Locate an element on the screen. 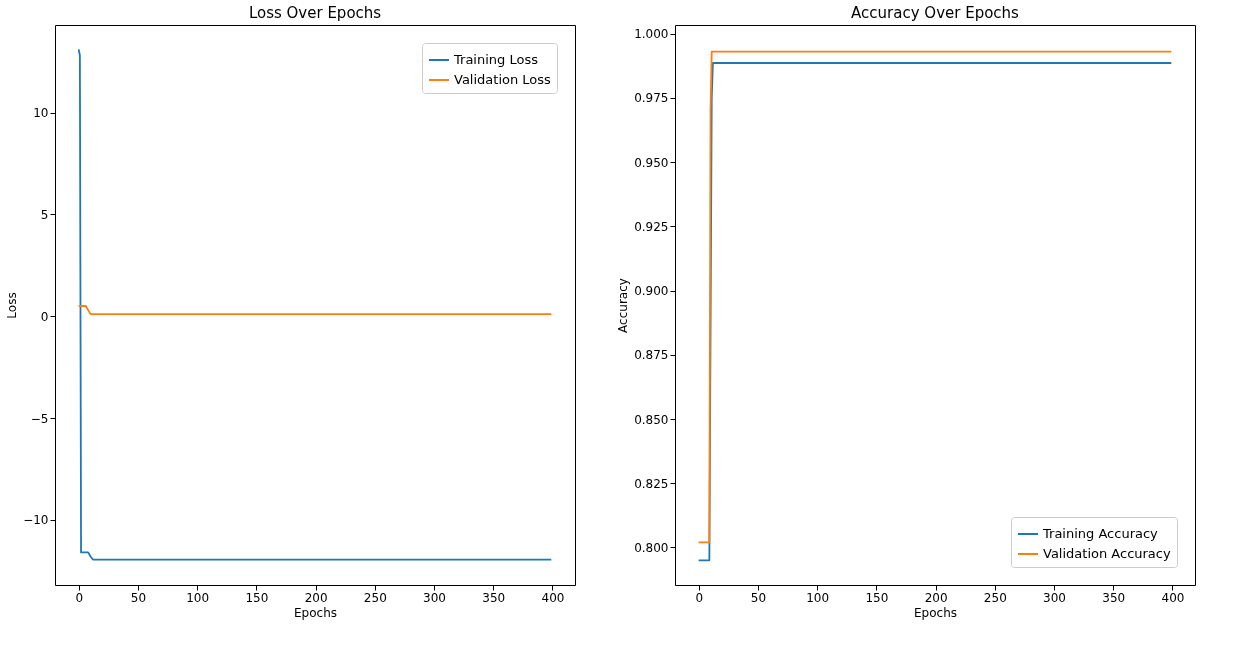  y-tick-label: 0.900 is located at coordinates (651, 291).